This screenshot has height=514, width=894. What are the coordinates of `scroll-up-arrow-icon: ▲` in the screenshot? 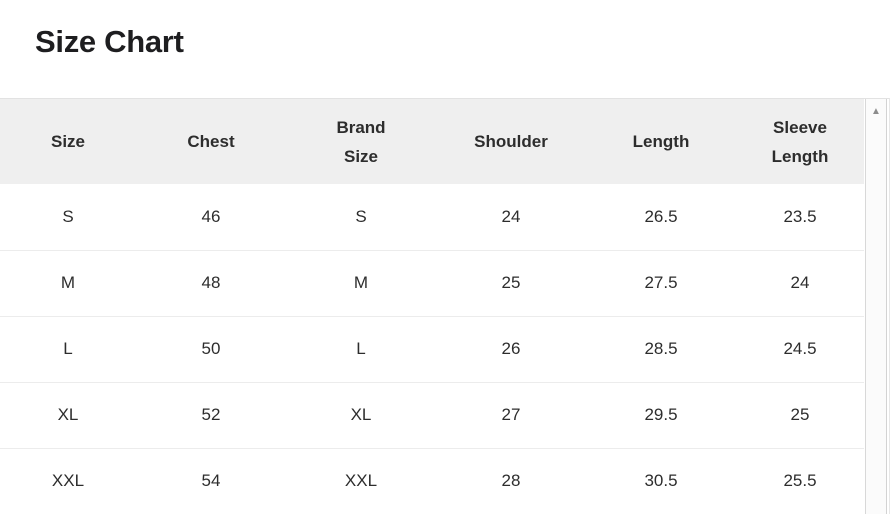 It's located at (876, 111).